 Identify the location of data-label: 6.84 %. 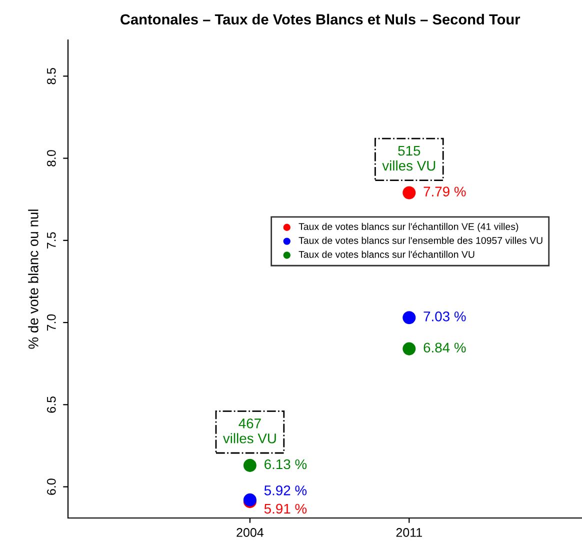
(445, 347).